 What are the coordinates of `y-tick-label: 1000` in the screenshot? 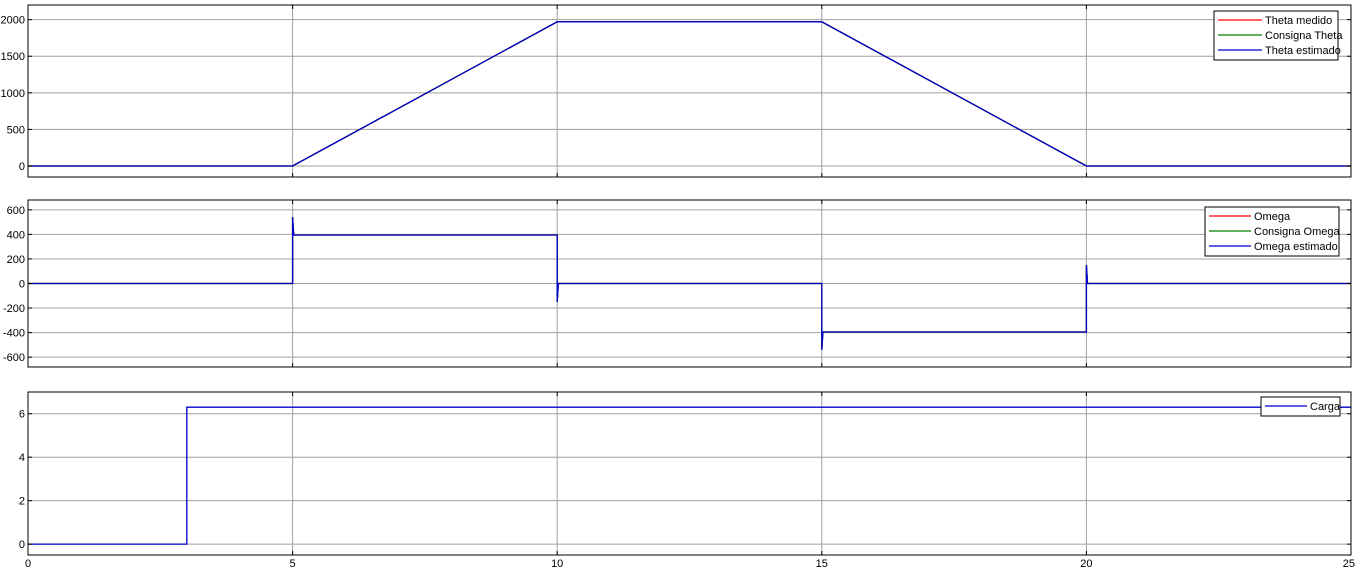 It's located at (13, 94).